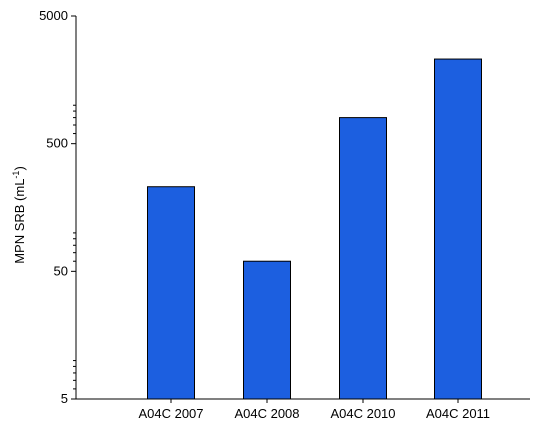 The width and height of the screenshot is (546, 423). Describe the element at coordinates (53, 15) in the screenshot. I see `y-tick-label: 5000` at that location.